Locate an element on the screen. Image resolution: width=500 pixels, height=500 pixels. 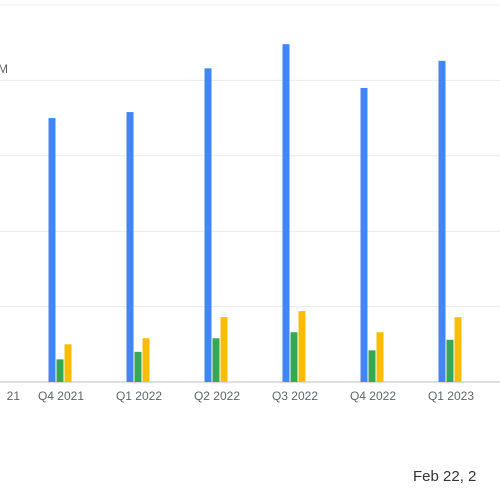
x-tick-label: 21 is located at coordinates (14, 396).